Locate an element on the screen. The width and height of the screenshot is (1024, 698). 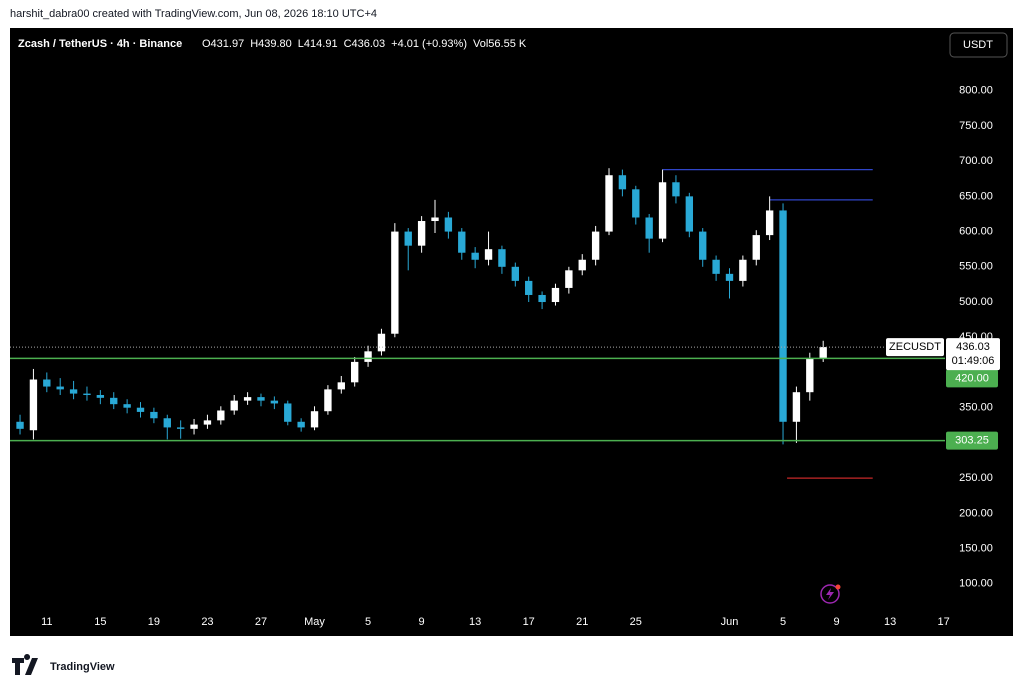
legend-value: +4.01 (+0.93%) is located at coordinates (429, 44).